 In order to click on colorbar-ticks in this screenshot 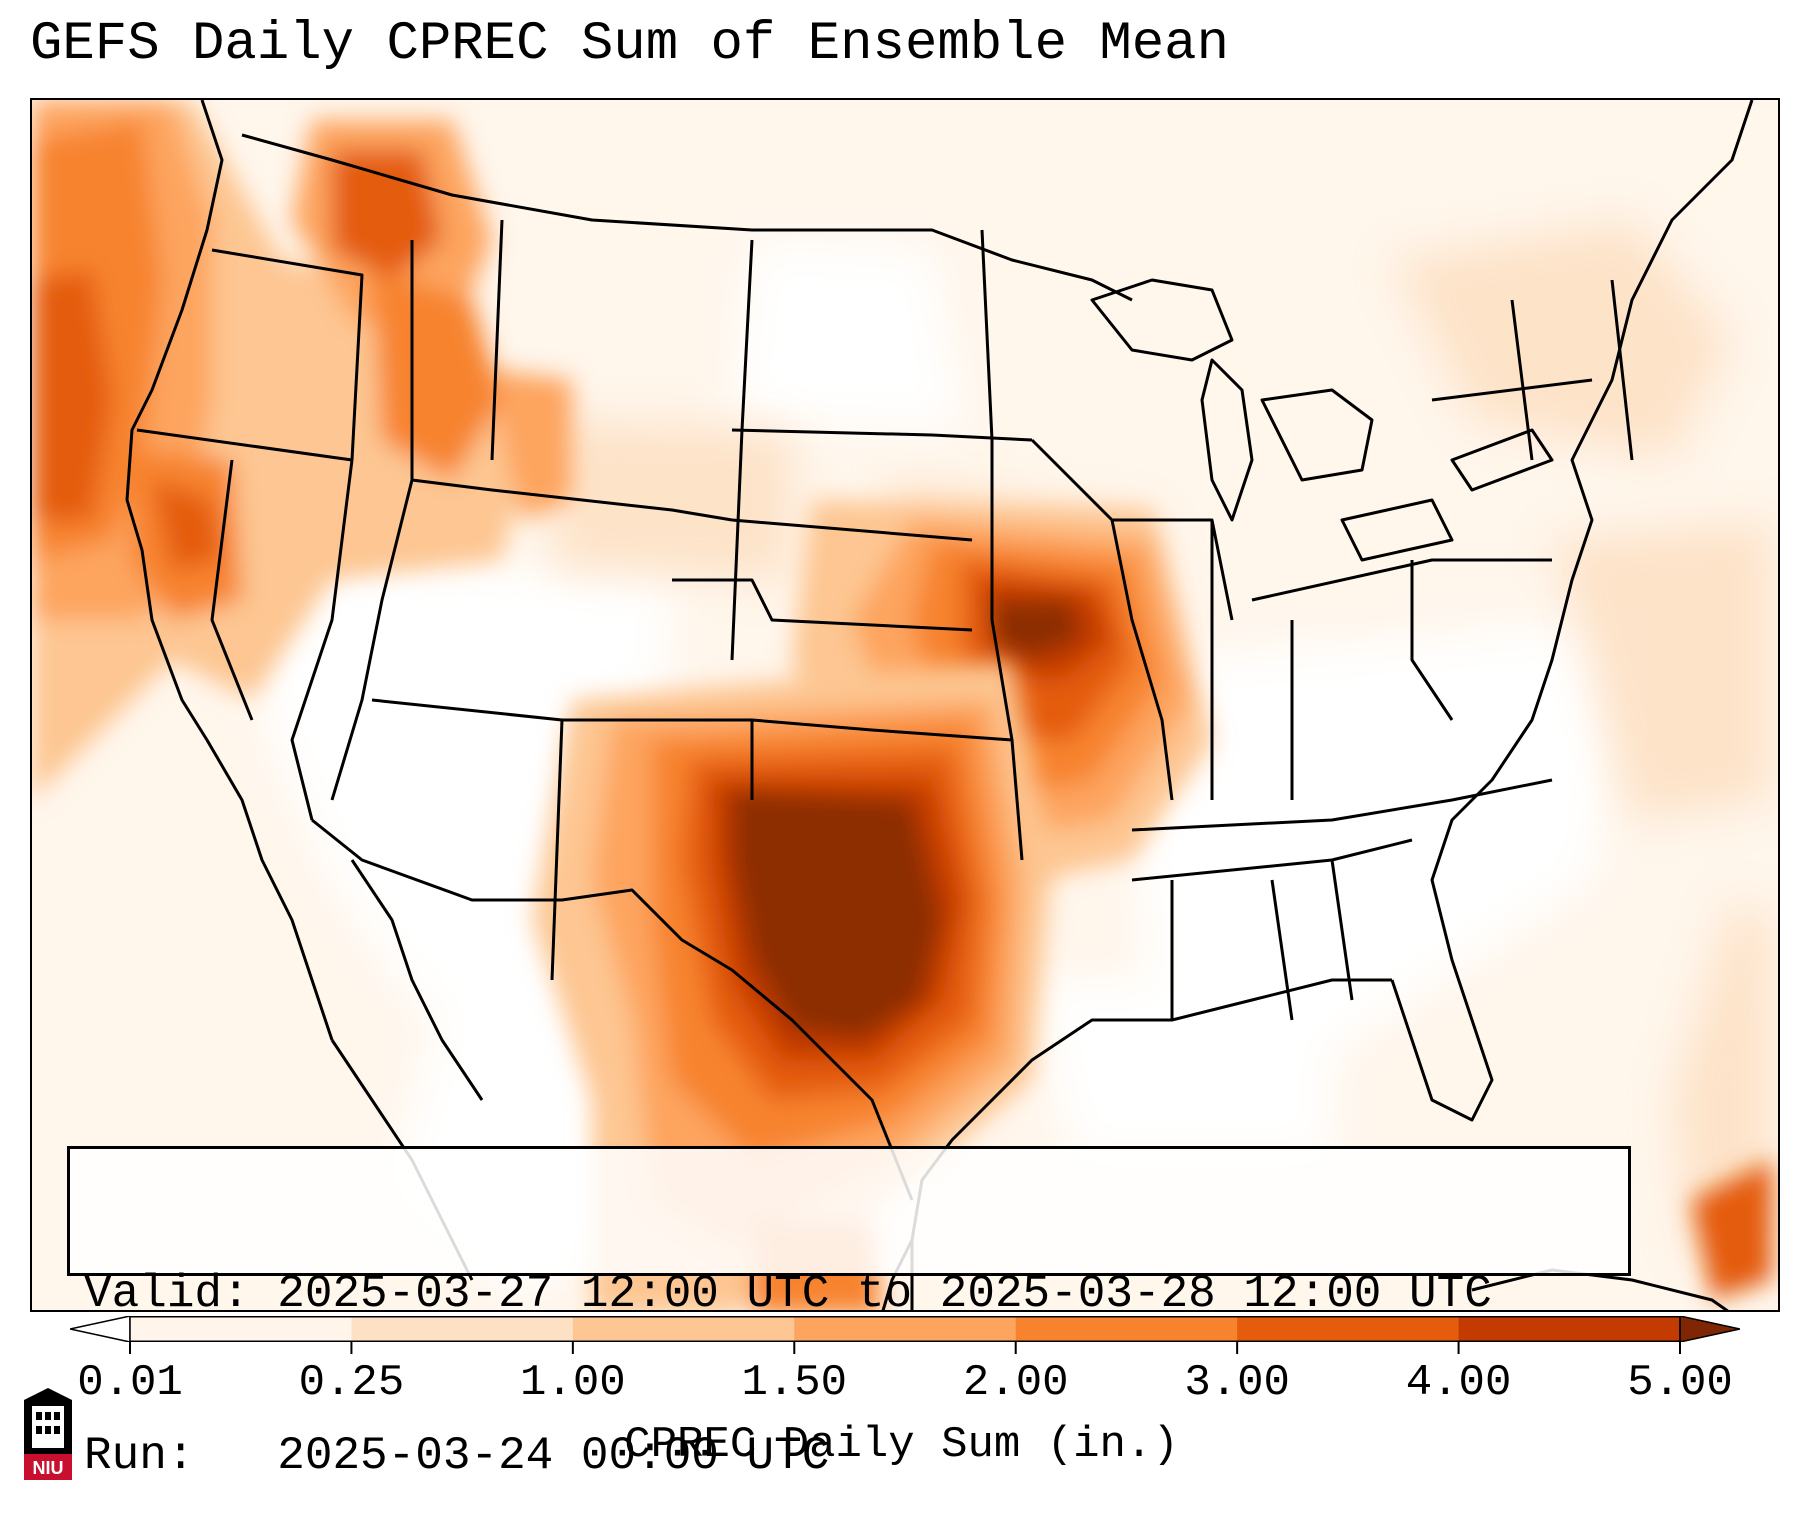, I will do `click(905, 1348)`.